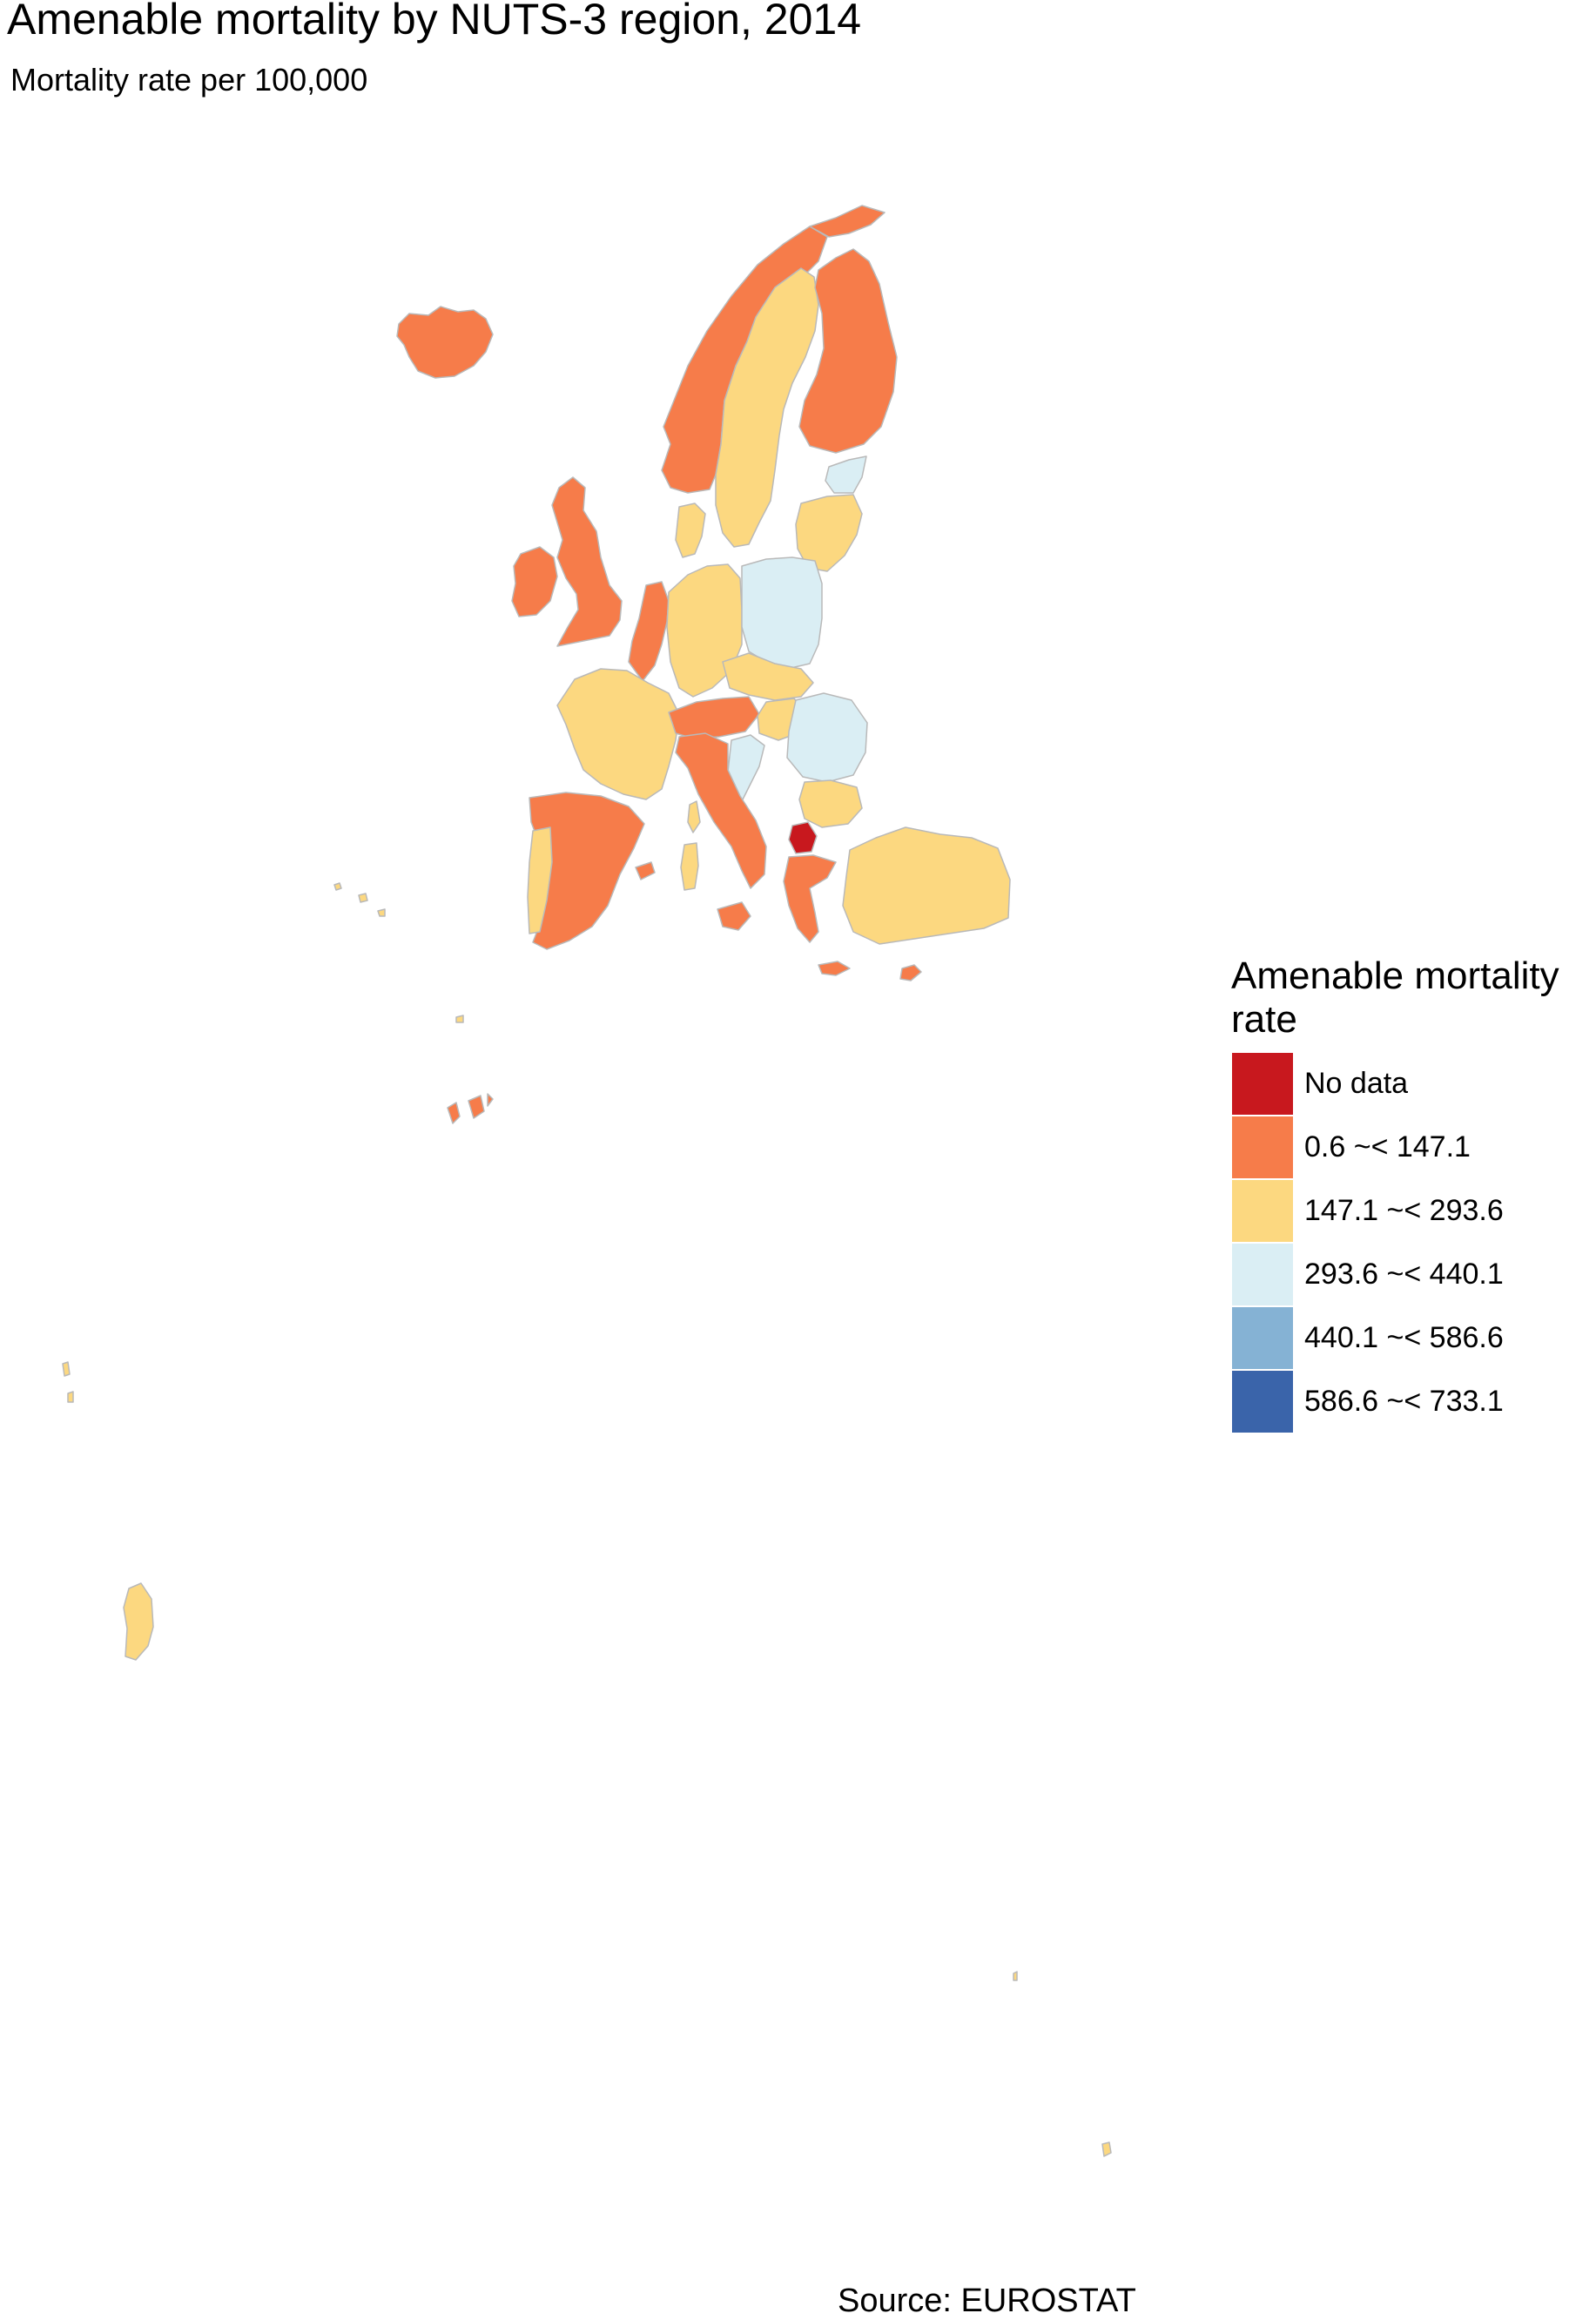 This screenshot has width=1596, height=2320. What do you see at coordinates (1356, 1083) in the screenshot?
I see `legend-label: No data` at bounding box center [1356, 1083].